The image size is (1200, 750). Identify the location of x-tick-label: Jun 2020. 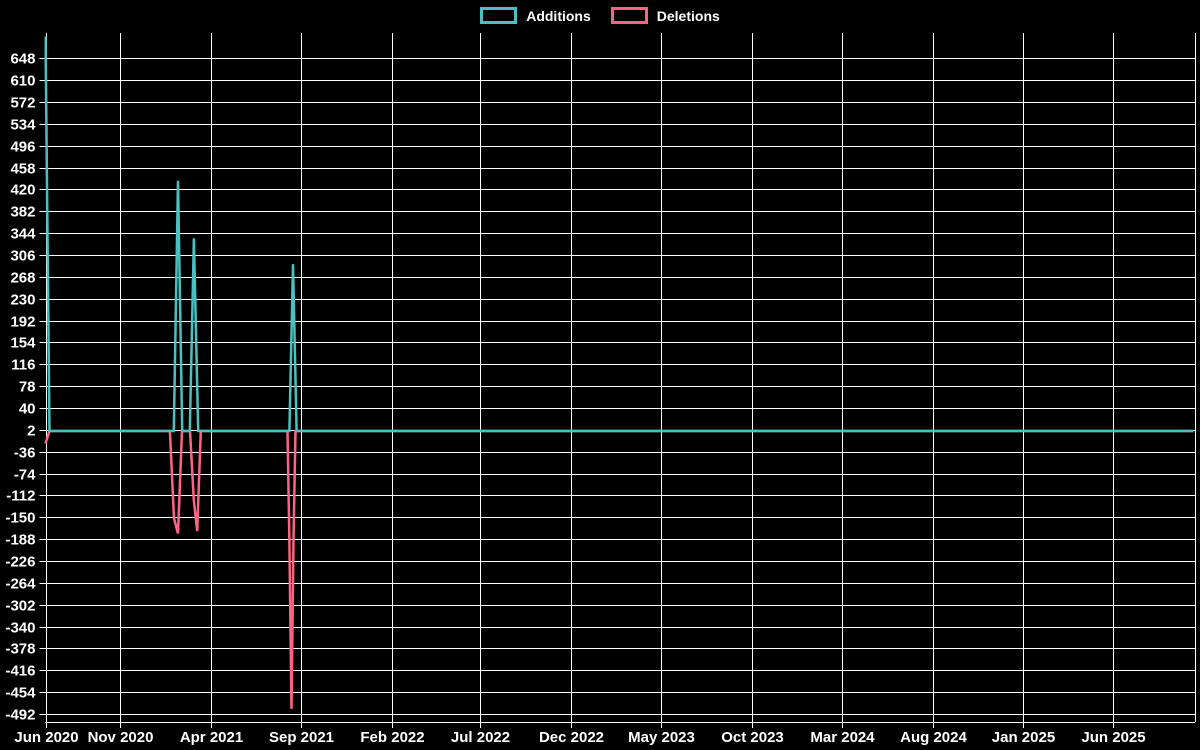
(46, 737).